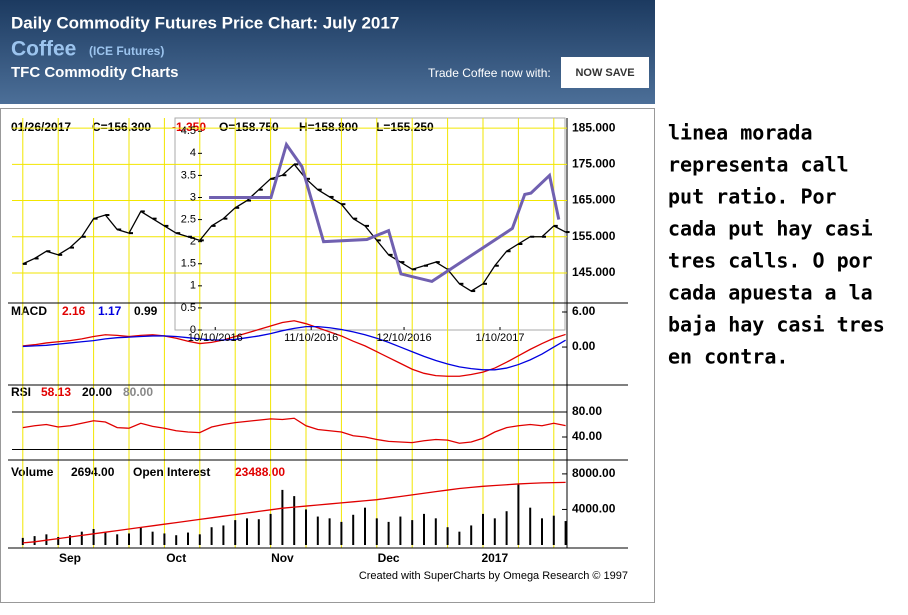 Image resolution: width=908 pixels, height=615 pixels. I want to click on inset-y-label: 2, so click(193, 242).